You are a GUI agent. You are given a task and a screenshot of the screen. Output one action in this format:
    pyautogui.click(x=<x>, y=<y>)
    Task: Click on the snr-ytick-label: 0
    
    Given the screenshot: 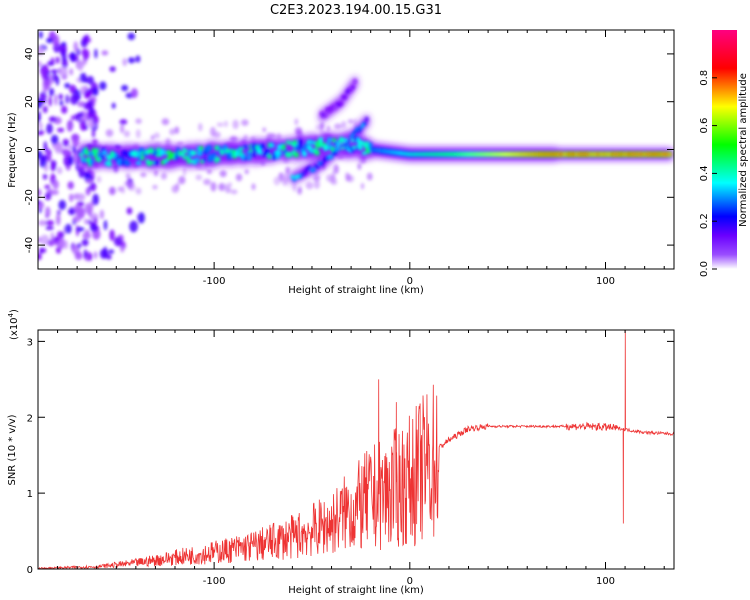 What is the action you would take?
    pyautogui.click(x=30, y=570)
    